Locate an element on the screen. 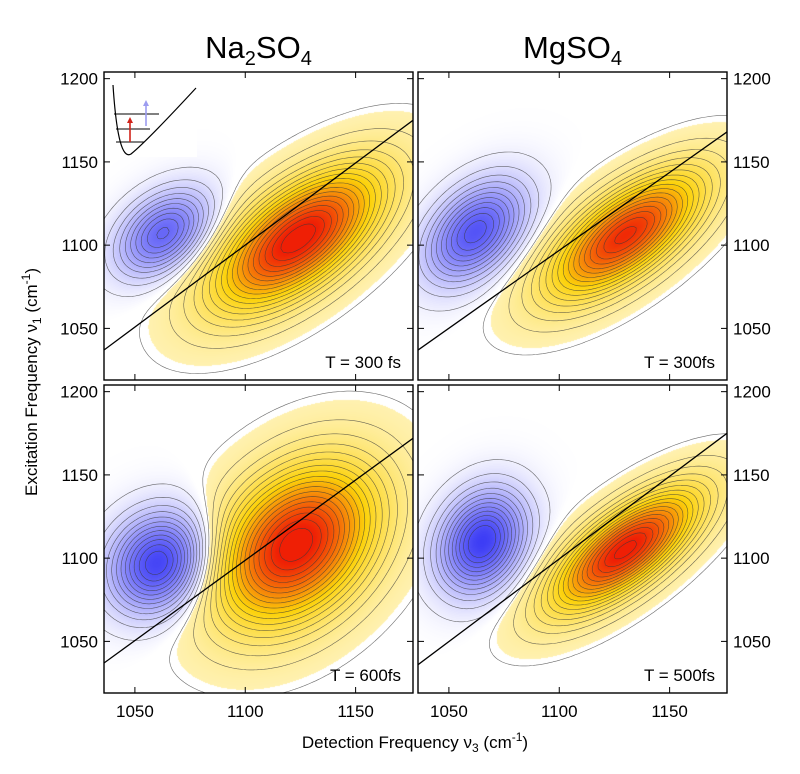 The height and width of the screenshot is (774, 800). y-tick-label: 1050 is located at coordinates (79, 328).